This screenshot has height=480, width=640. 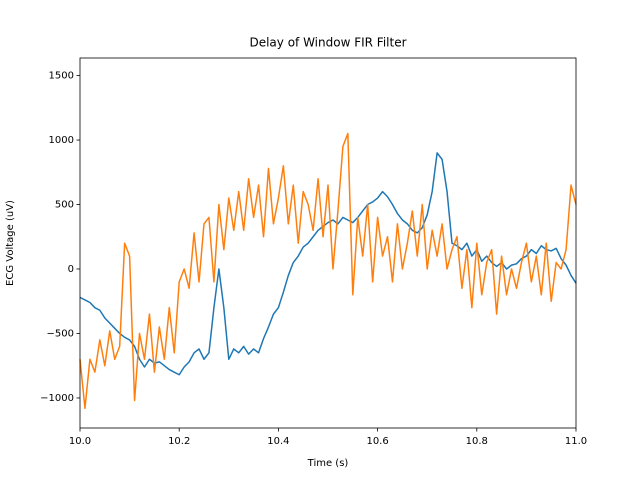 What do you see at coordinates (64, 205) in the screenshot?
I see `y-tick-label: 500` at bounding box center [64, 205].